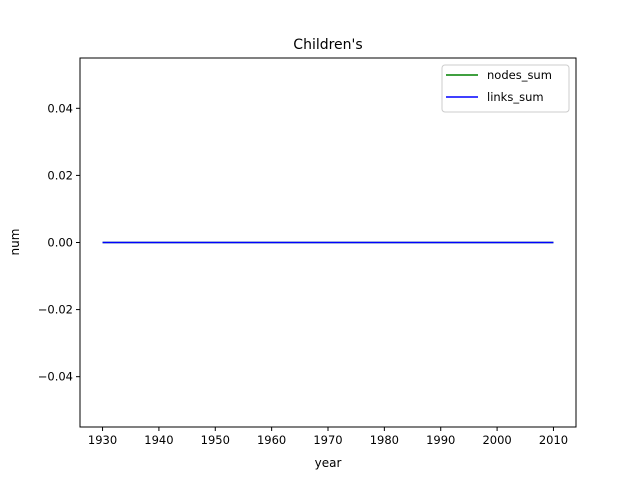  Describe the element at coordinates (55, 310) in the screenshot. I see `y-tick-label: −0.02` at that location.